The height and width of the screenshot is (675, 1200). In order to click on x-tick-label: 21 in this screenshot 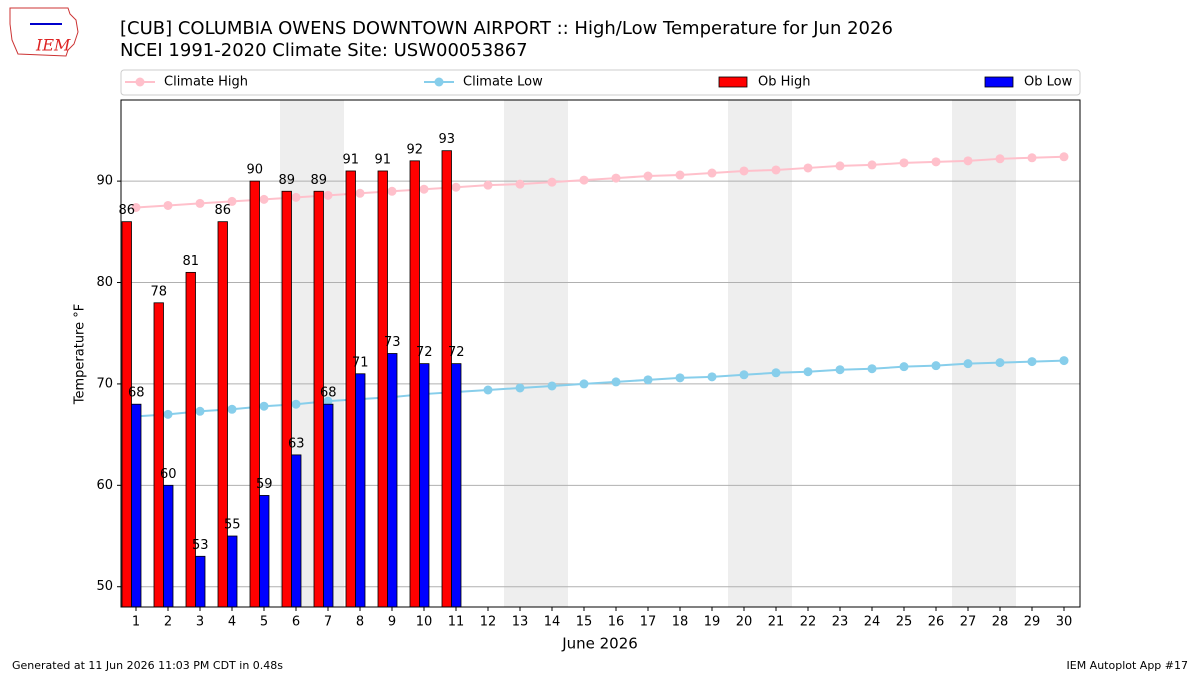, I will do `click(776, 622)`.